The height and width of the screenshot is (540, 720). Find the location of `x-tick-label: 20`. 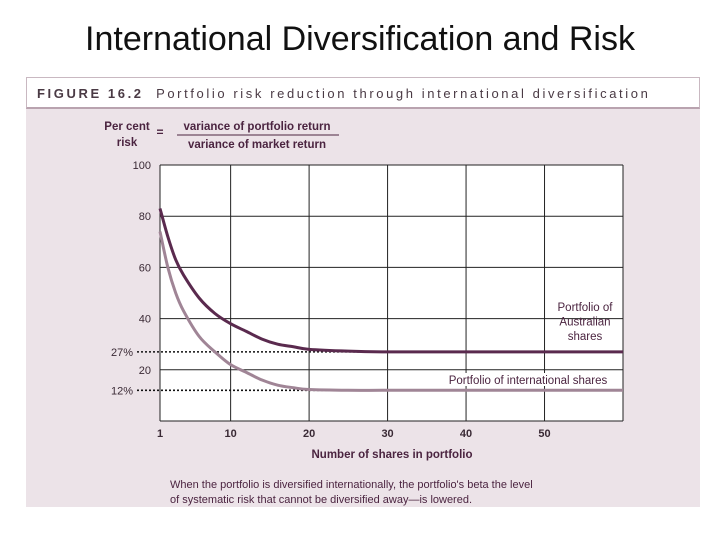

x-tick-label: 20 is located at coordinates (309, 434).